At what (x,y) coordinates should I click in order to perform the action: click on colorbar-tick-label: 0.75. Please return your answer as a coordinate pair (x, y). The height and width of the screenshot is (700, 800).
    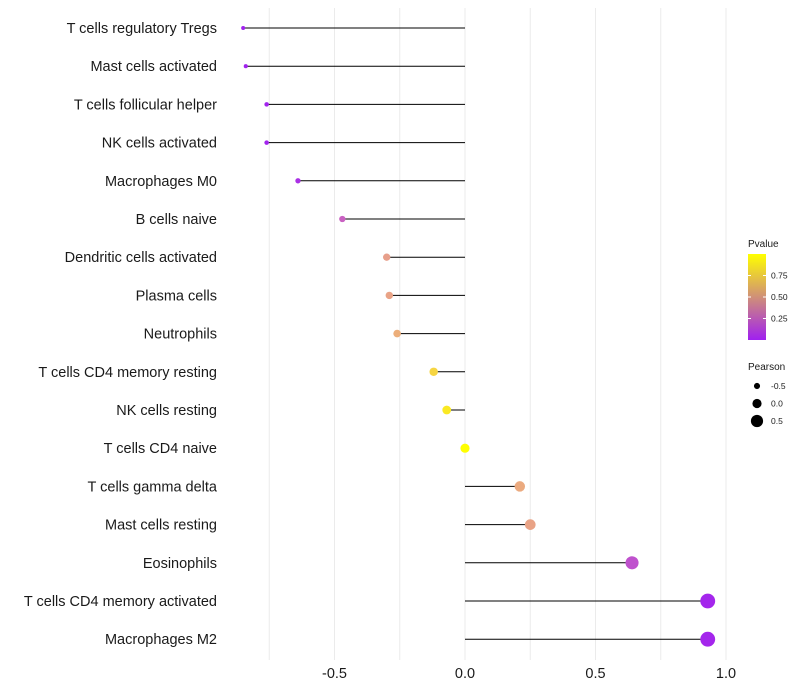
    Looking at the image, I should click on (779, 276).